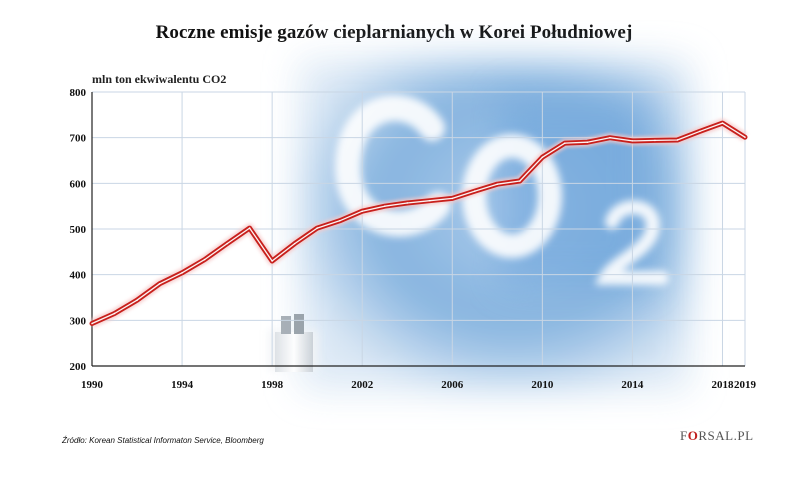 This screenshot has width=788, height=489. I want to click on logo-text-left: F, so click(684, 435).